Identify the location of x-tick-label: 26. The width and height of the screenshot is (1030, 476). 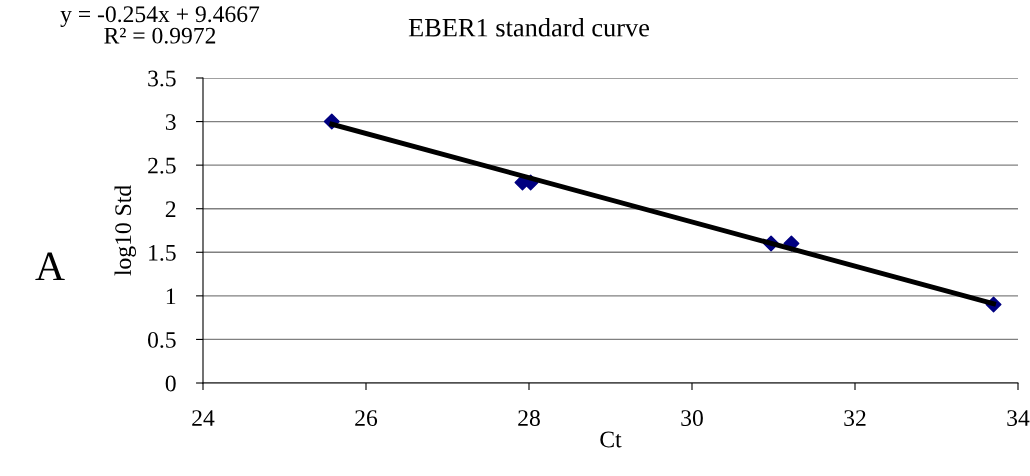
(366, 418).